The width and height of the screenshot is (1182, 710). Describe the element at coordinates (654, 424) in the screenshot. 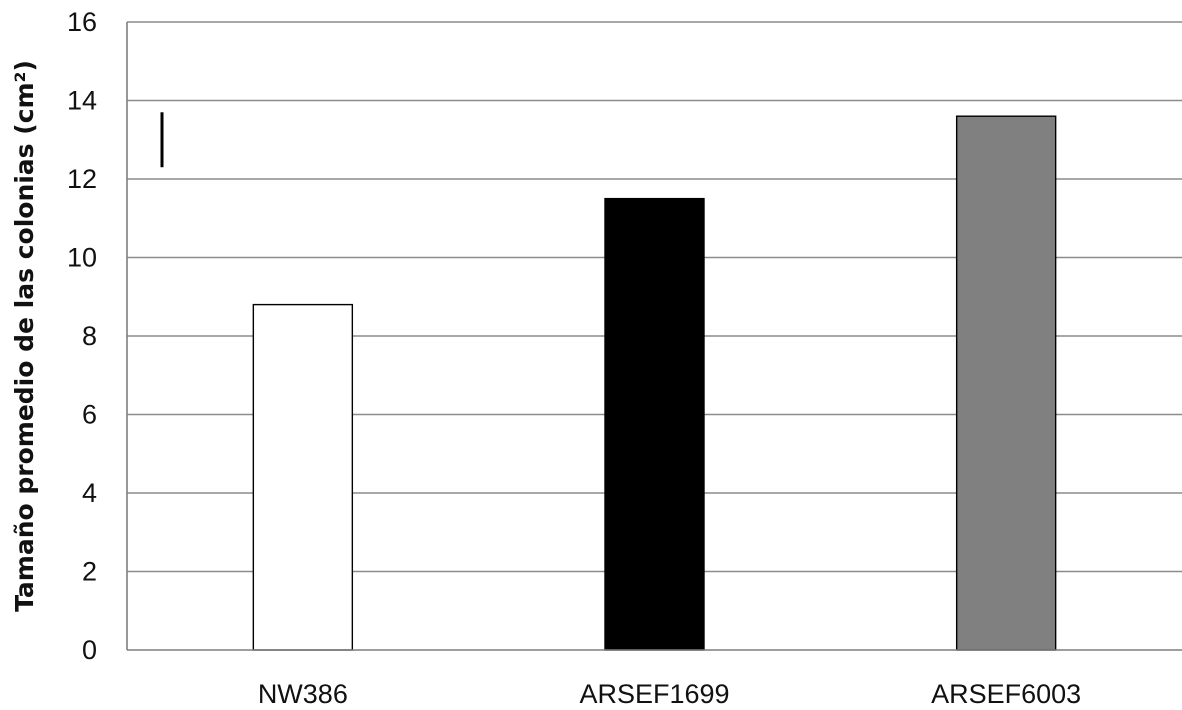

I see `bar-arsef1699` at that location.